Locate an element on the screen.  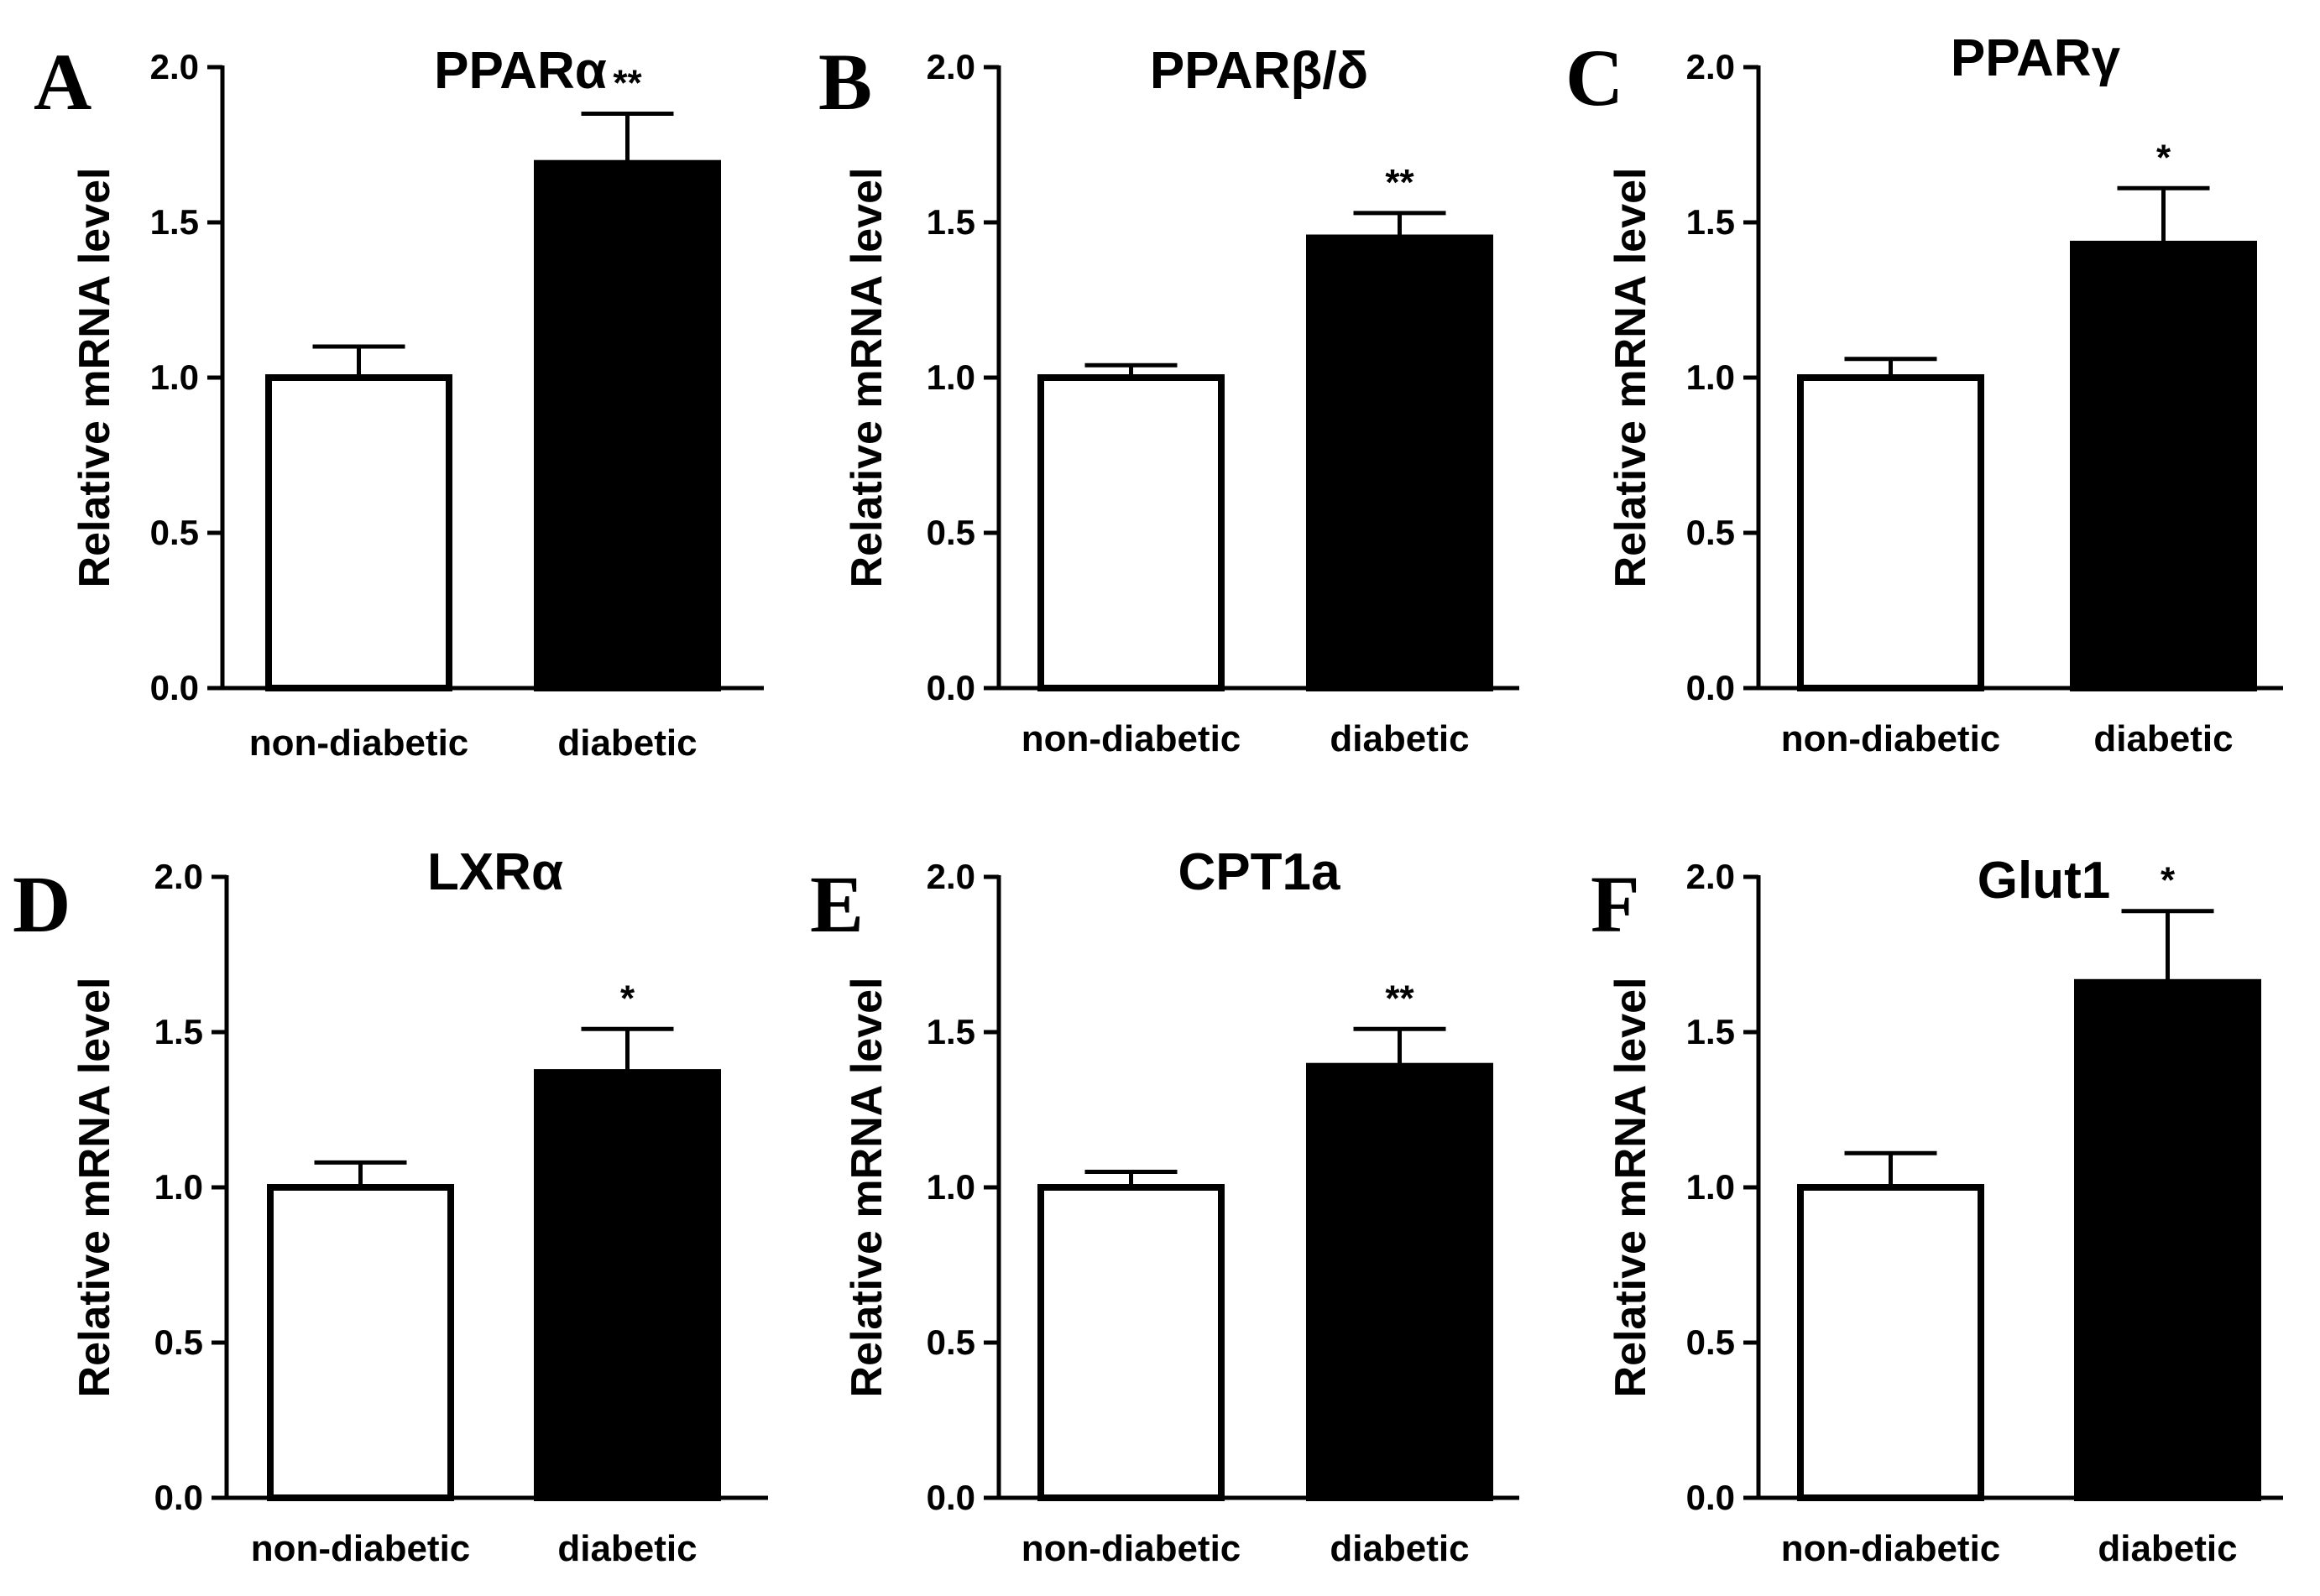
chart-title: PPARγ is located at coordinates (2036, 58).